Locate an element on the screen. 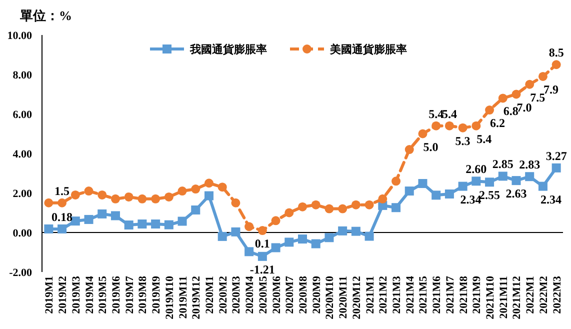 This screenshot has height=329, width=571. x-tick-label: 2020M2 is located at coordinates (223, 295).